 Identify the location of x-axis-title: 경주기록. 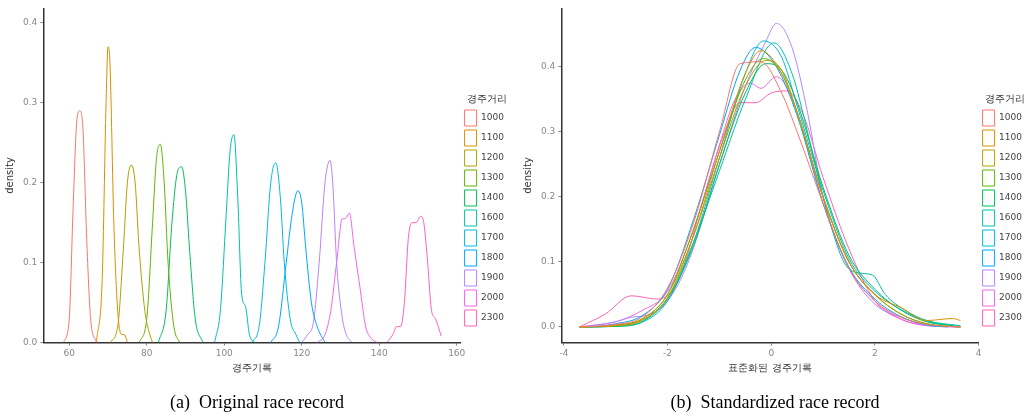
(251, 367).